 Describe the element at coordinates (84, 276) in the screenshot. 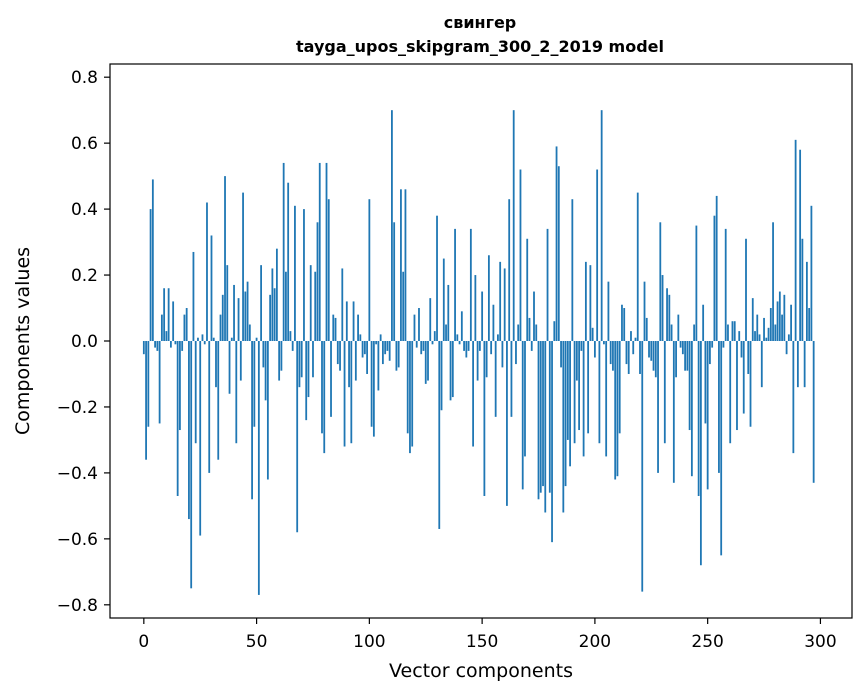

I see `y-tick-label: 0.2` at that location.